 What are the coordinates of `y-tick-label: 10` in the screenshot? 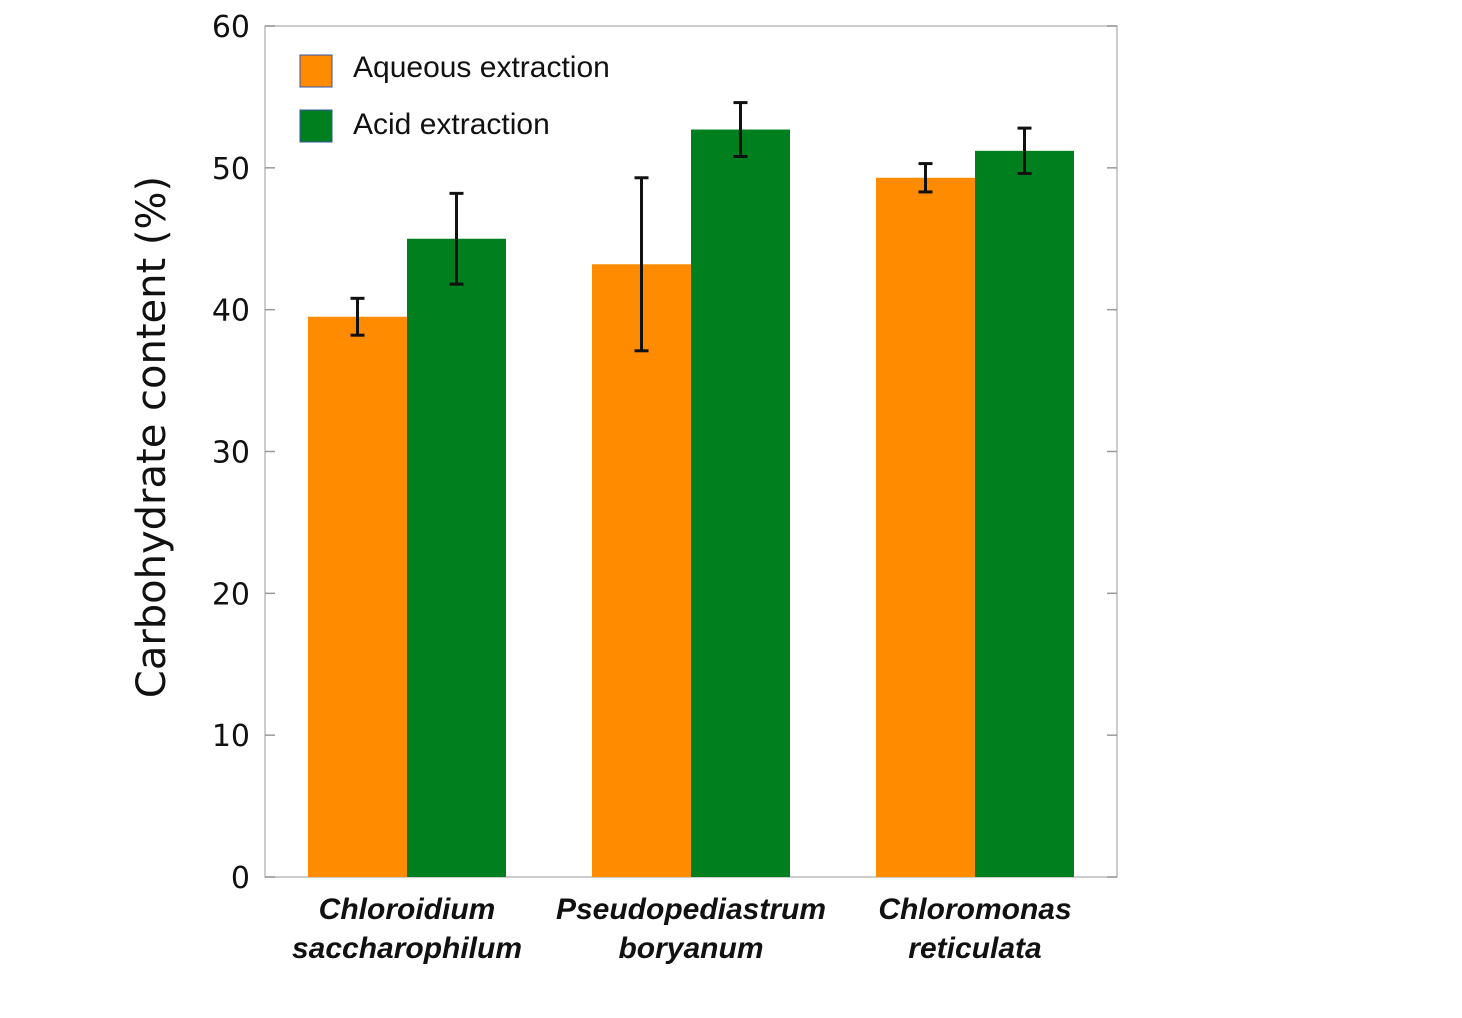 It's located at (231, 736).